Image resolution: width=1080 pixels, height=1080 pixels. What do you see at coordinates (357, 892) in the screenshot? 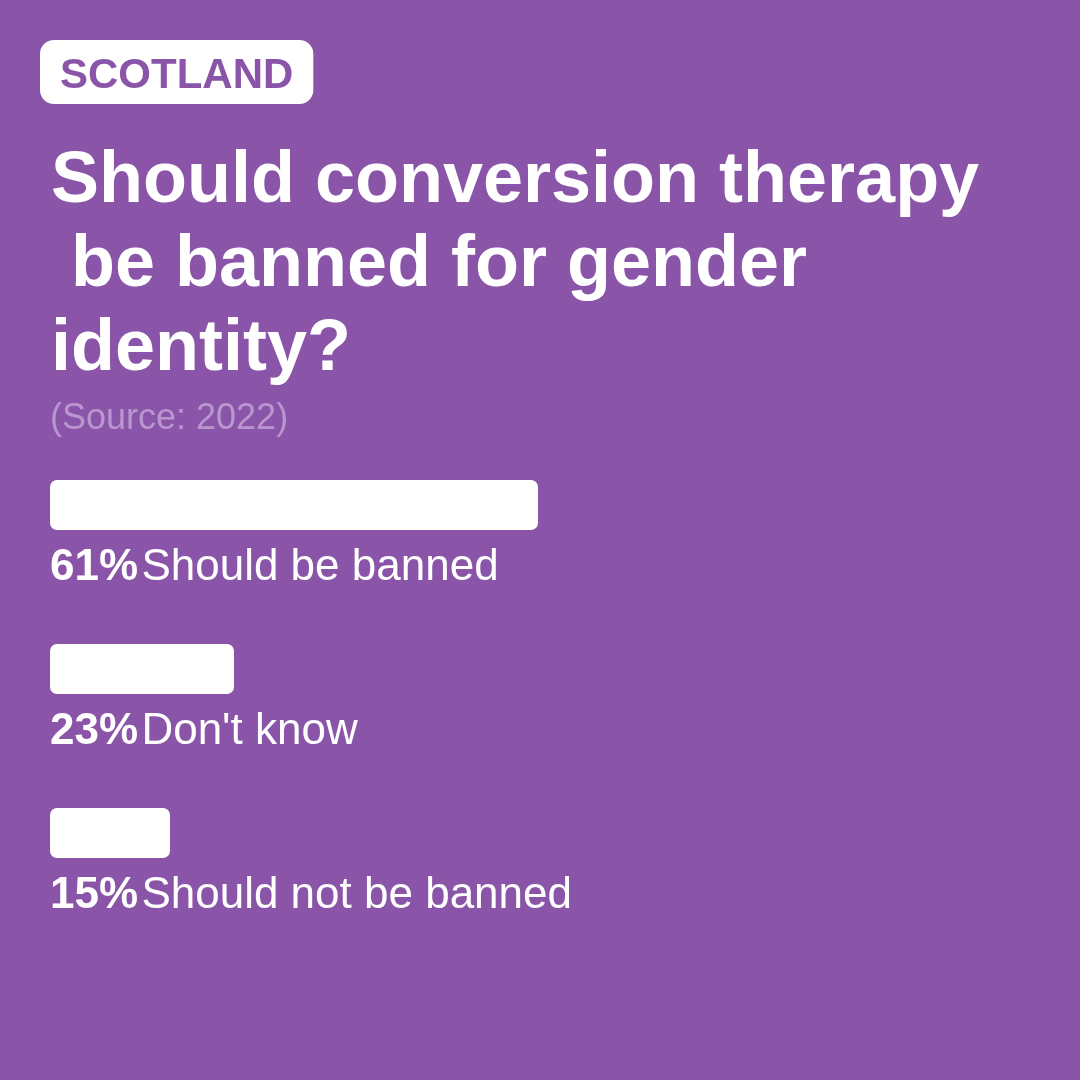
I see `y-tick-label: Should not be banned` at bounding box center [357, 892].